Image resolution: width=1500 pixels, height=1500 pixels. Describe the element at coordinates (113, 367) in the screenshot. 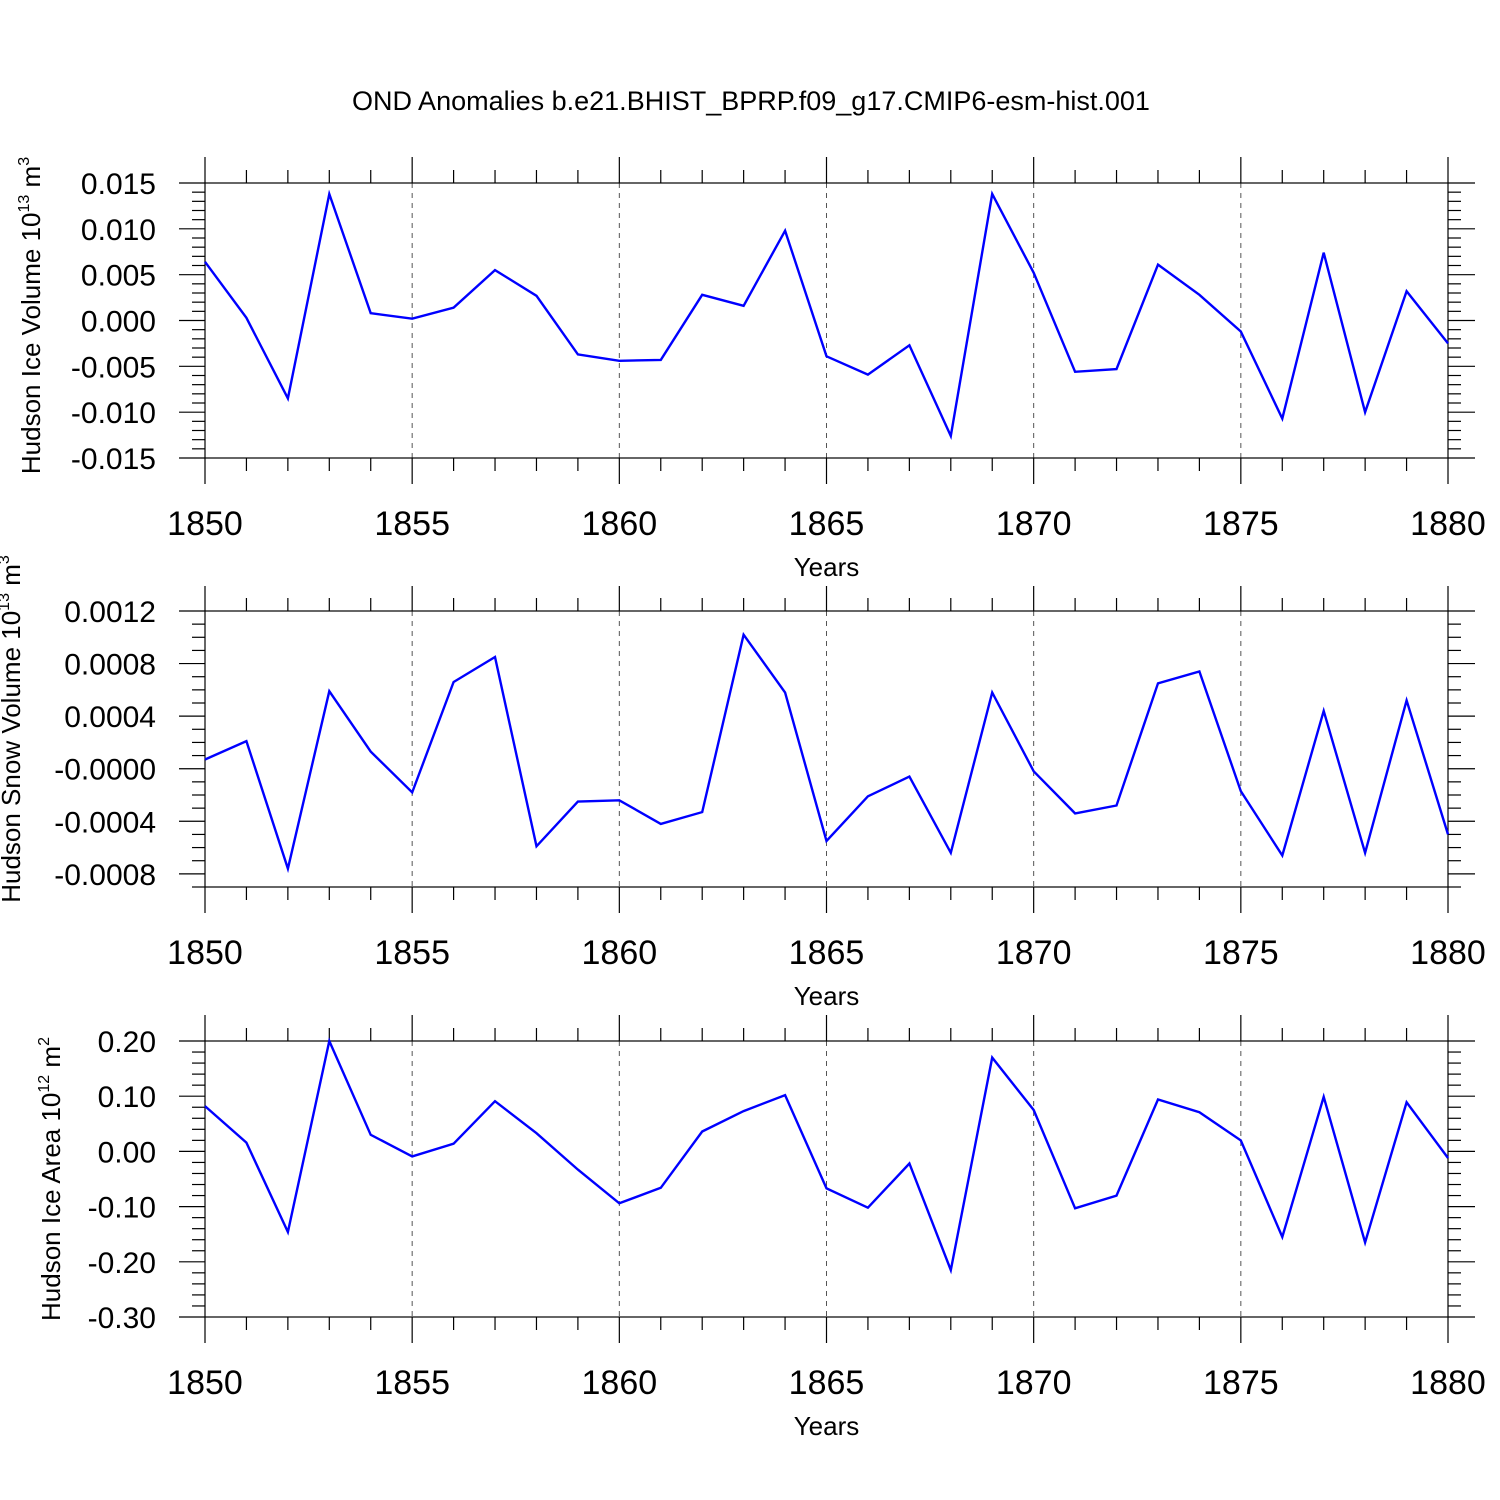

I see `y-tick-label: -0.005` at that location.